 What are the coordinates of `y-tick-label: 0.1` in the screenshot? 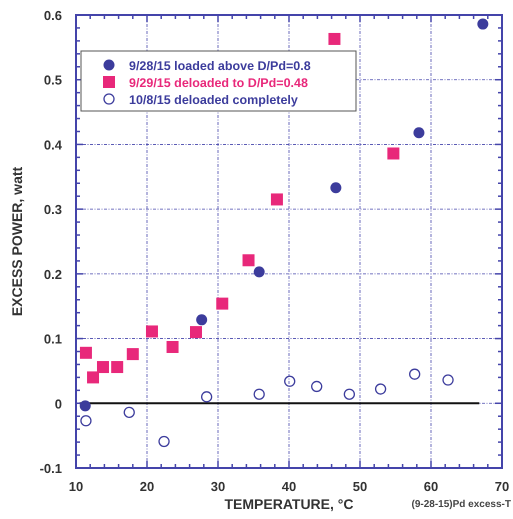 It's located at (53, 339).